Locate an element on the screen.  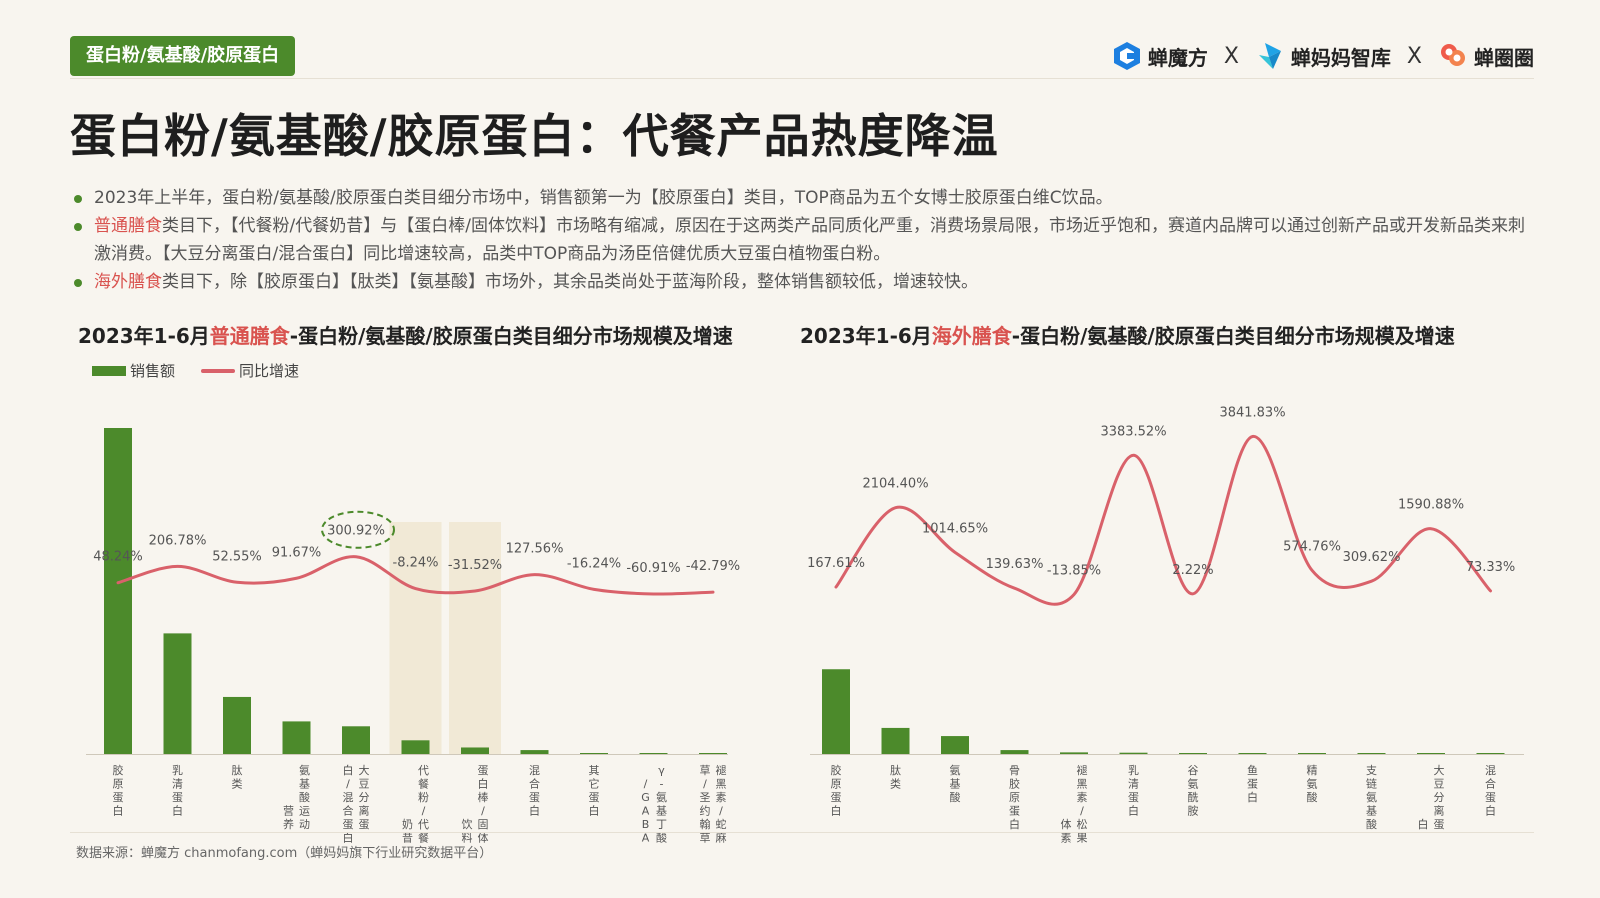
chart1-category-label-2: B is located at coordinates (646, 824).